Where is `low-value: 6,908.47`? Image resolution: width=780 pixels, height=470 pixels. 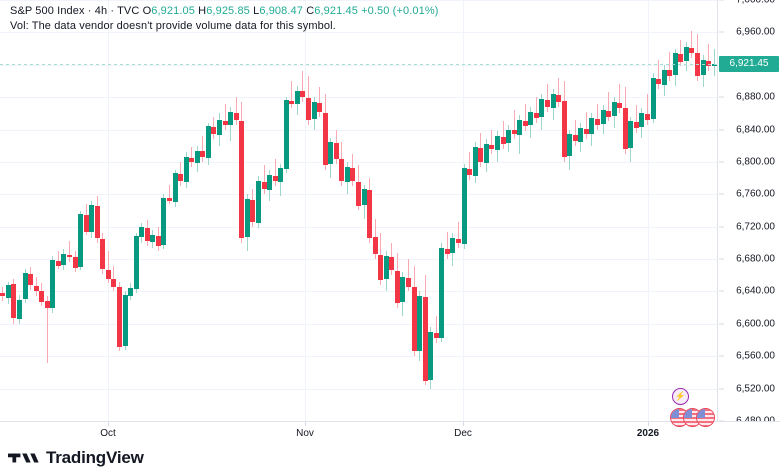 low-value: 6,908.47 is located at coordinates (281, 11).